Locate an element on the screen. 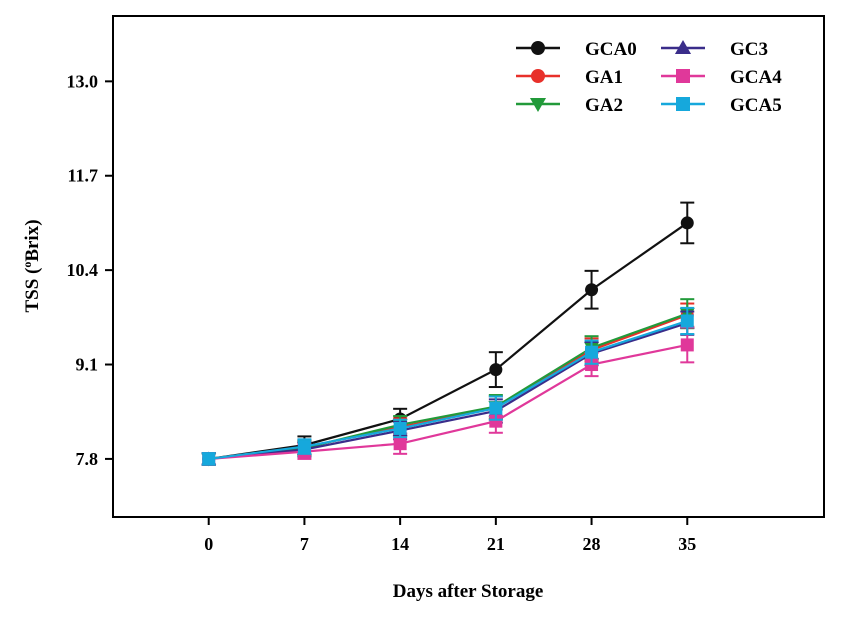  series-line-ga2 is located at coordinates (448, 386).